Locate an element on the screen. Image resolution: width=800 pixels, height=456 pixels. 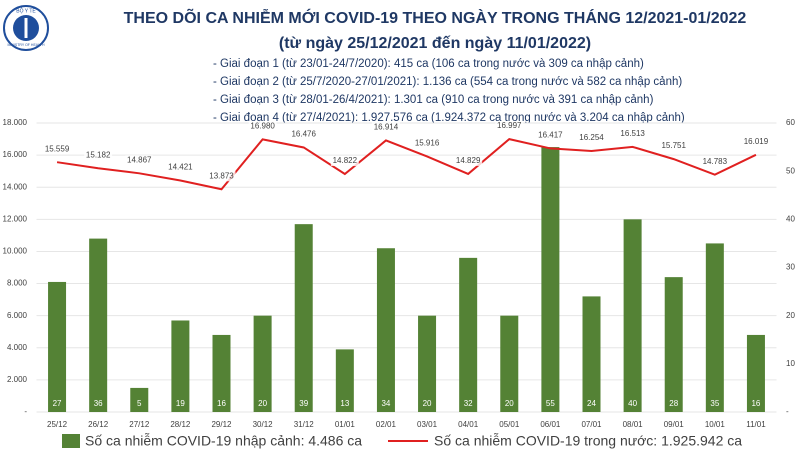
y-tick-label: 4.000 is located at coordinates (17, 347).